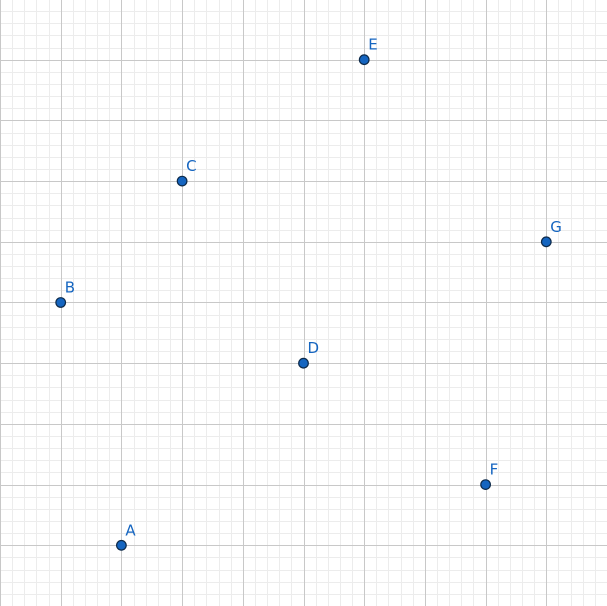 The width and height of the screenshot is (607, 606). I want to click on point-d: D, so click(309, 354).